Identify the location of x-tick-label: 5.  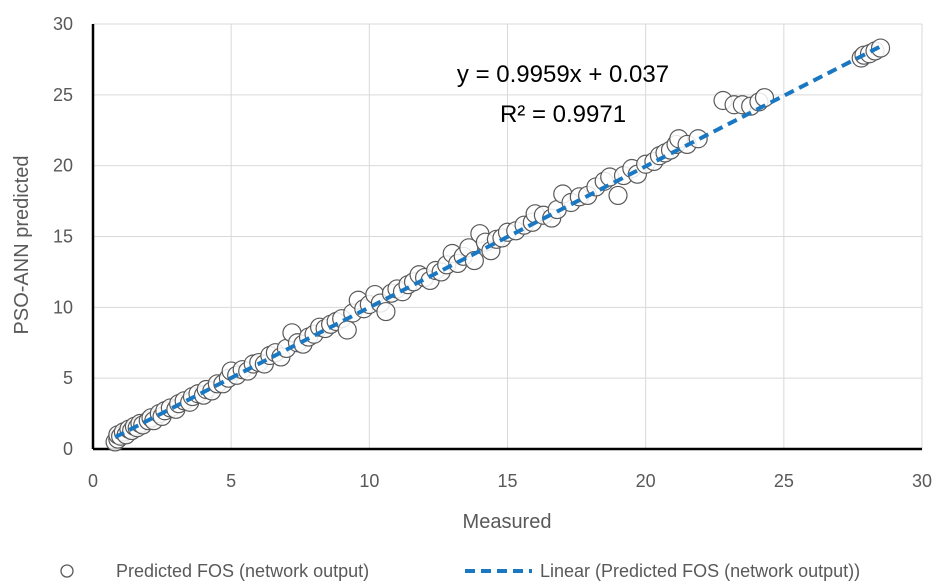
(231, 481).